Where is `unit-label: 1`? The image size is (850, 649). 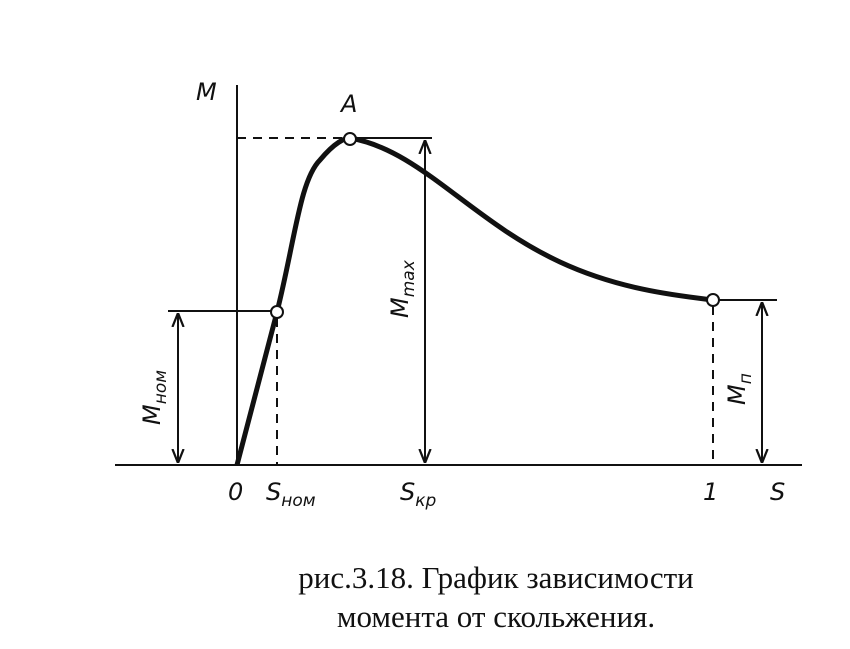
unit-label: 1 is located at coordinates (710, 492).